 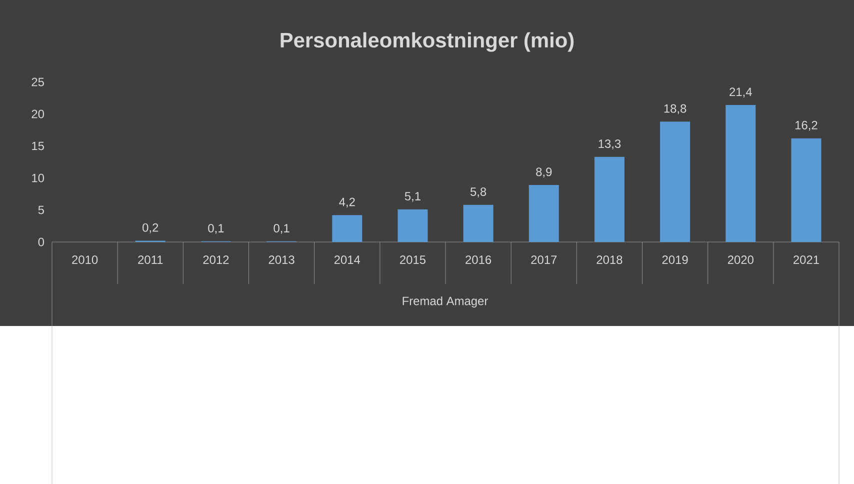 What do you see at coordinates (150, 259) in the screenshot?
I see `x-tick-label: 2011` at bounding box center [150, 259].